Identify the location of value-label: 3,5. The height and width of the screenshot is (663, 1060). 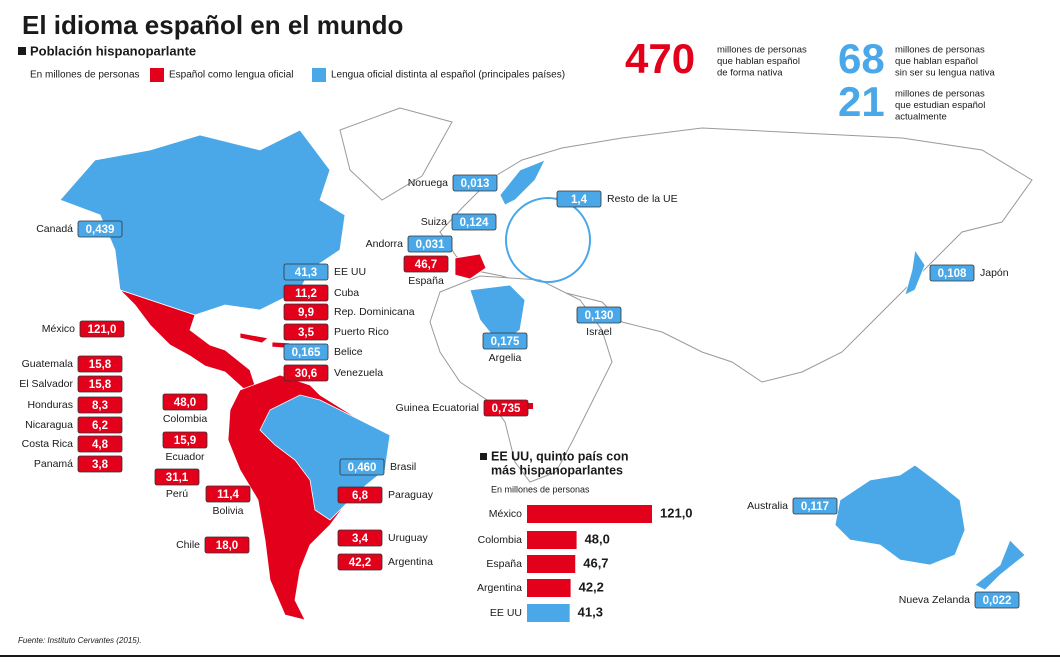
(306, 333).